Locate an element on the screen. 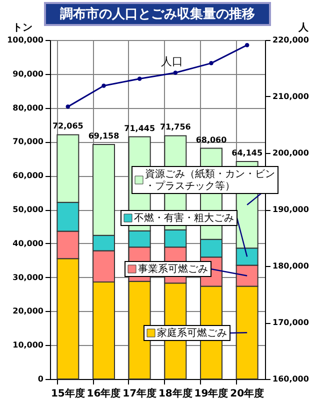 The height and width of the screenshot is (402, 323). y-tick-label: 0 is located at coordinates (41, 379).